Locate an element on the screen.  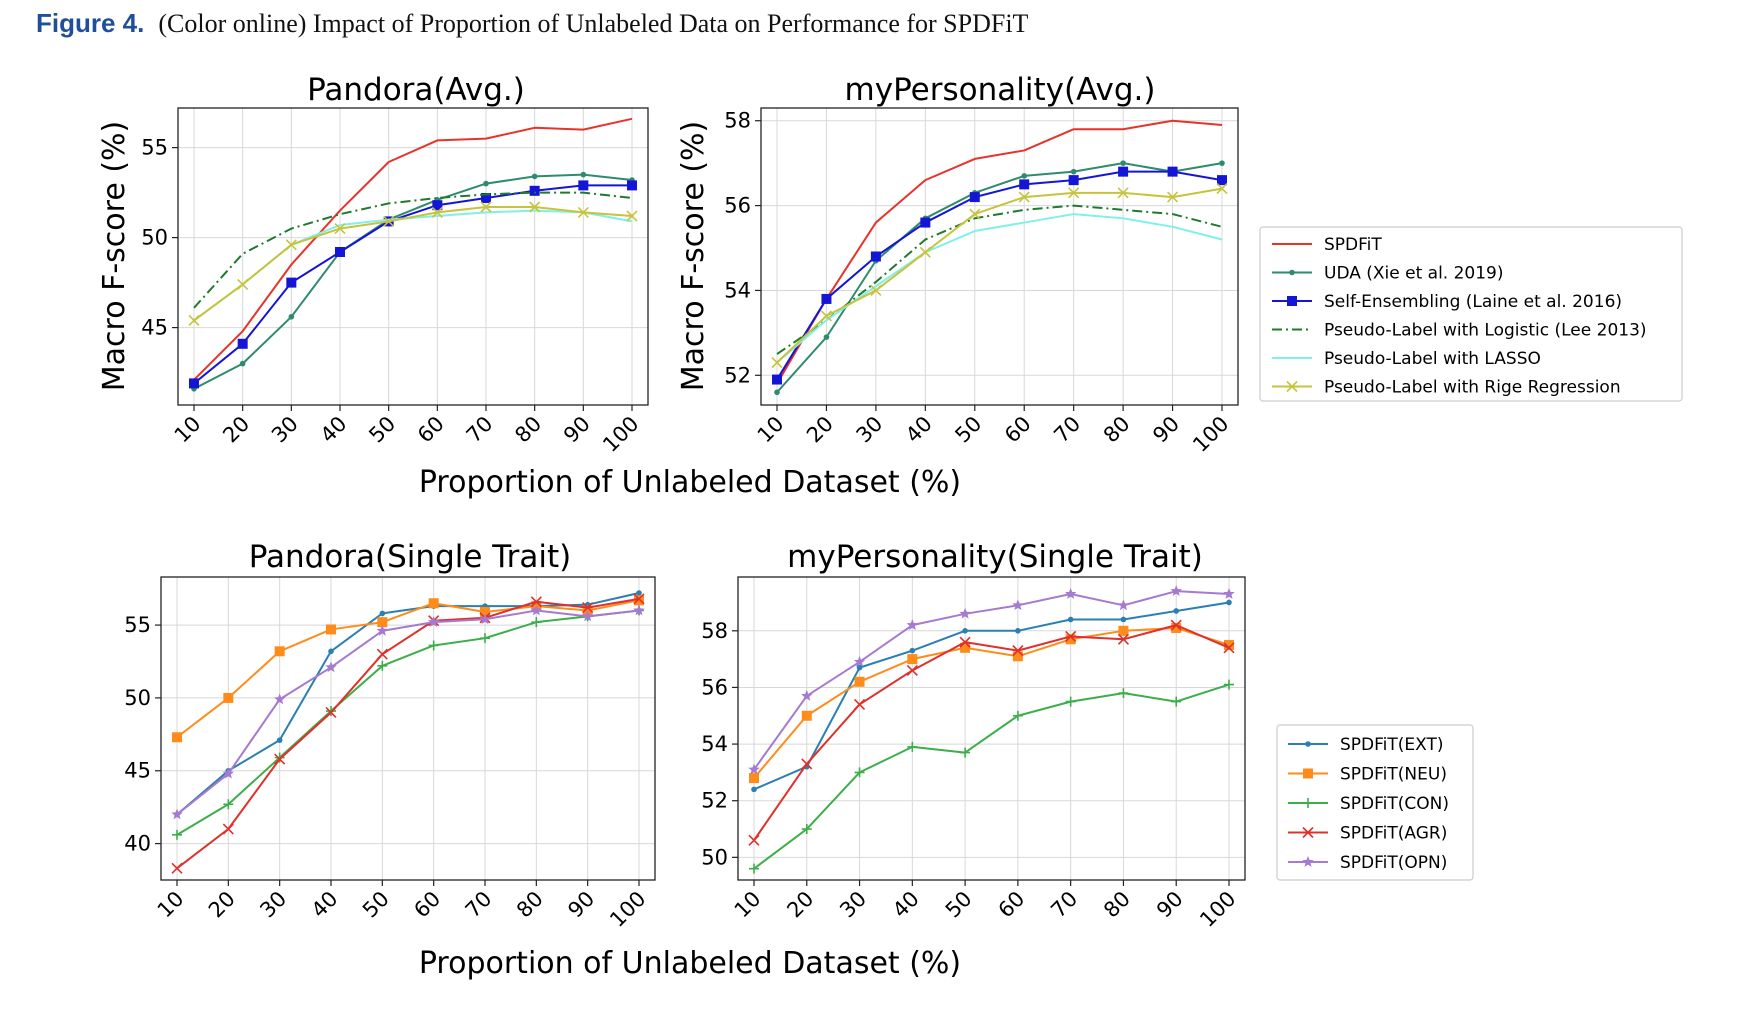
legend-label: UDA (Xie et al. 2019) is located at coordinates (1414, 274).